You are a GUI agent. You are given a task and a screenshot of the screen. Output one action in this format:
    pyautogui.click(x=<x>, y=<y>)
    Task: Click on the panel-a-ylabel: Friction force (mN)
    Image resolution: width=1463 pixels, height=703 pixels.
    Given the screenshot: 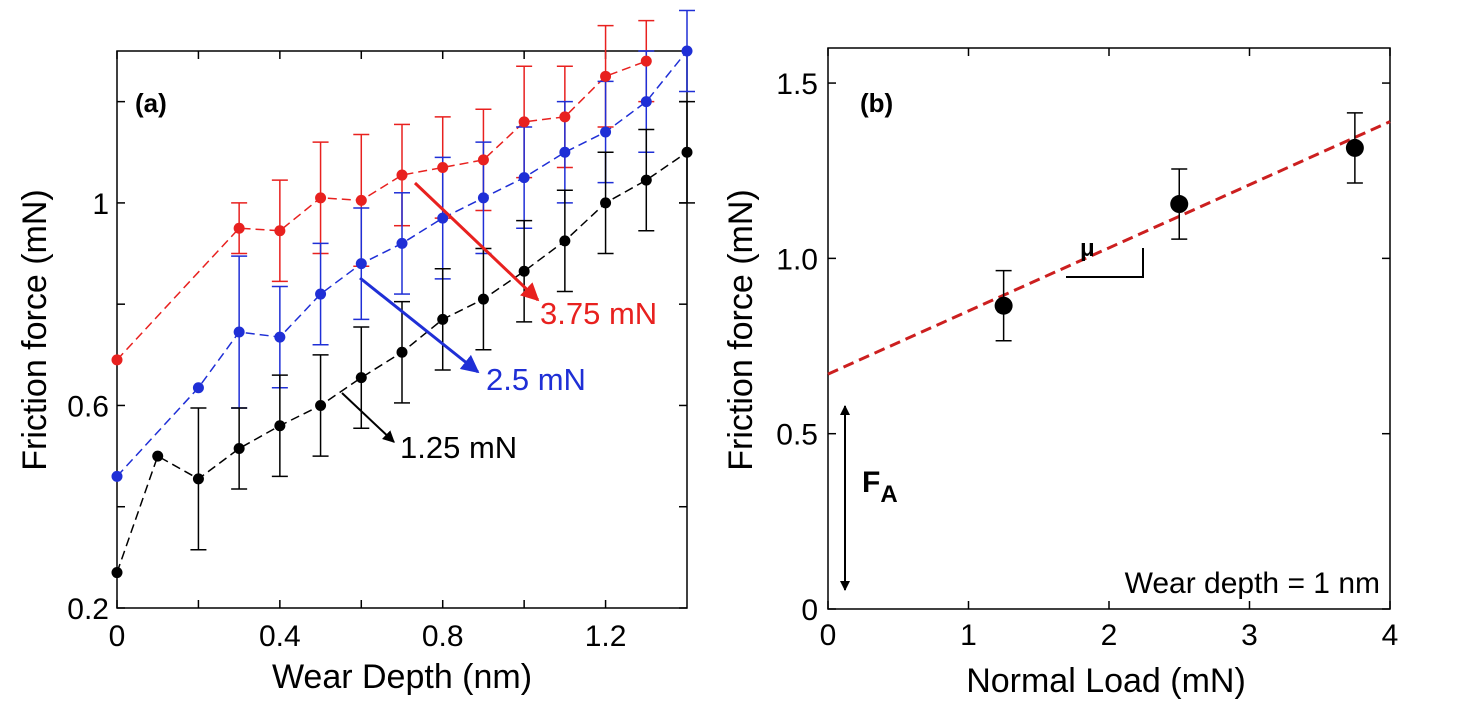 What is the action you would take?
    pyautogui.click(x=35, y=329)
    